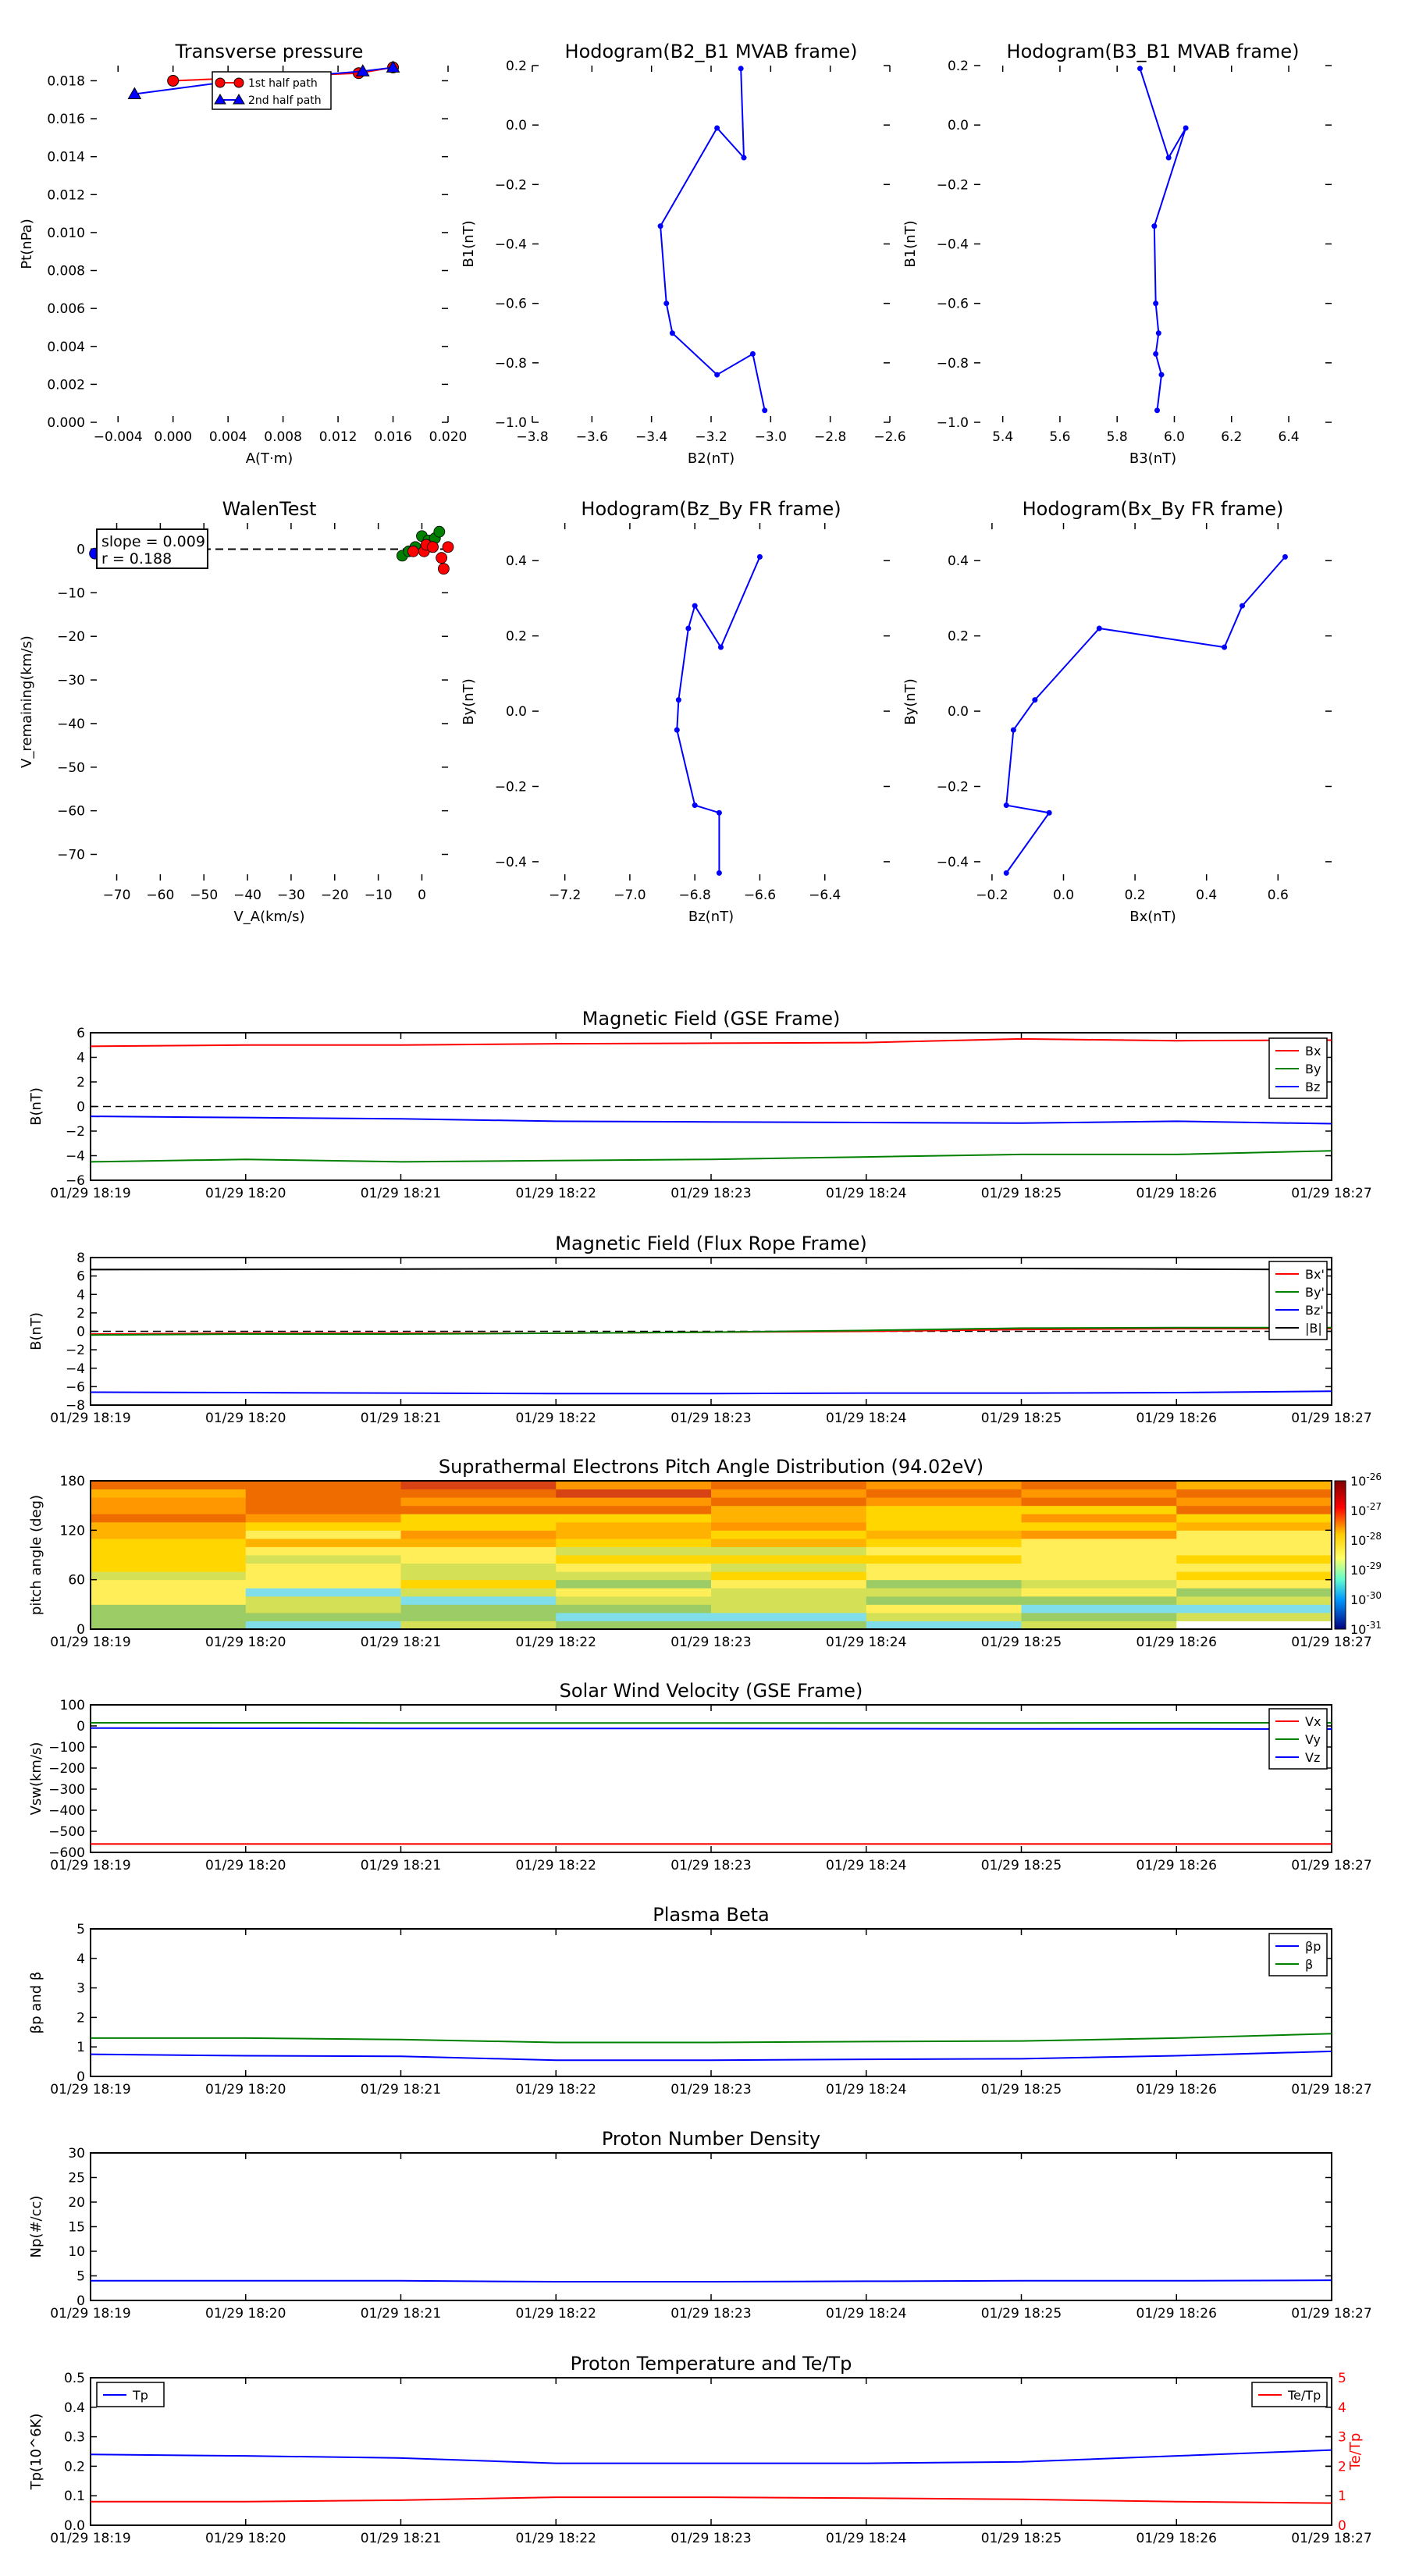 The height and width of the screenshot is (2576, 1405). Describe the element at coordinates (711, 1042) in the screenshot. I see `series-line-Bx` at that location.